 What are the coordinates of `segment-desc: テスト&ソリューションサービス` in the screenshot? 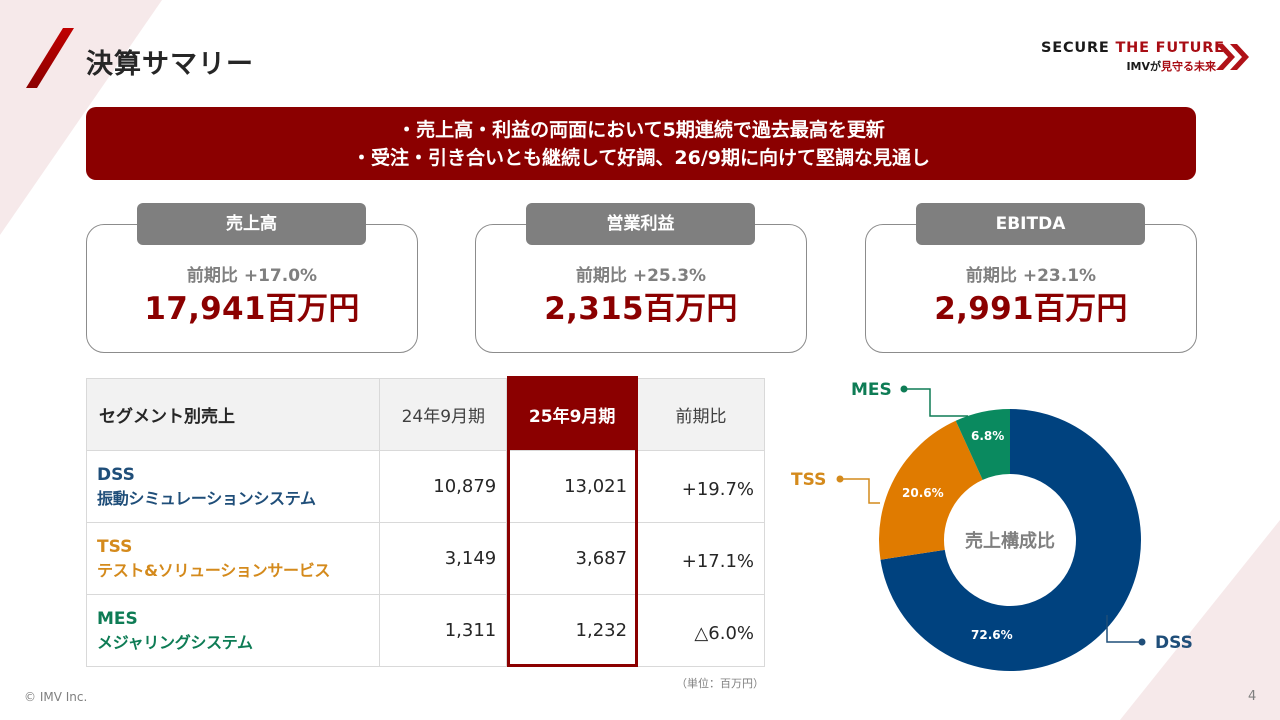 It's located at (214, 570).